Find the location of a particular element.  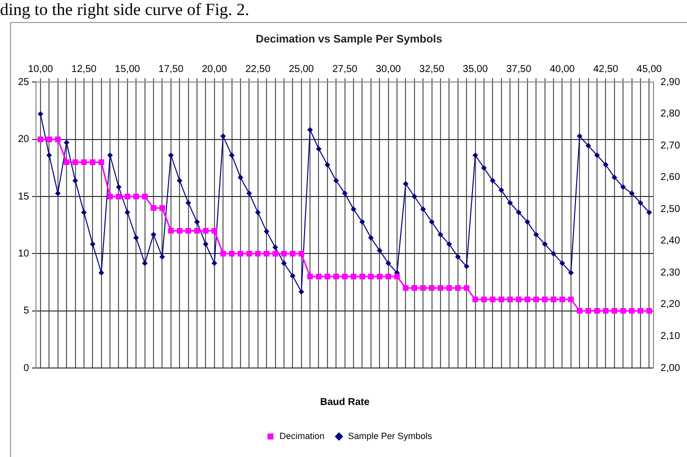

y-tick-label: 25 is located at coordinates (24, 82).